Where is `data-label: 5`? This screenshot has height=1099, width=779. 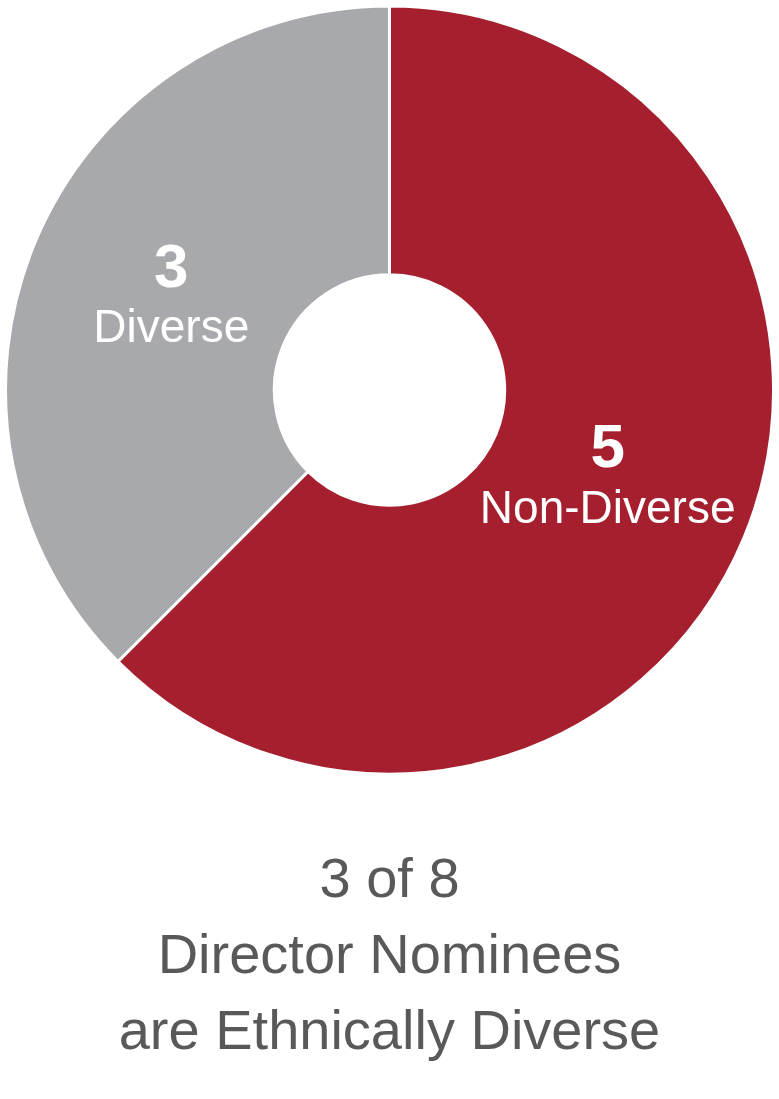 data-label: 5 is located at coordinates (607, 446).